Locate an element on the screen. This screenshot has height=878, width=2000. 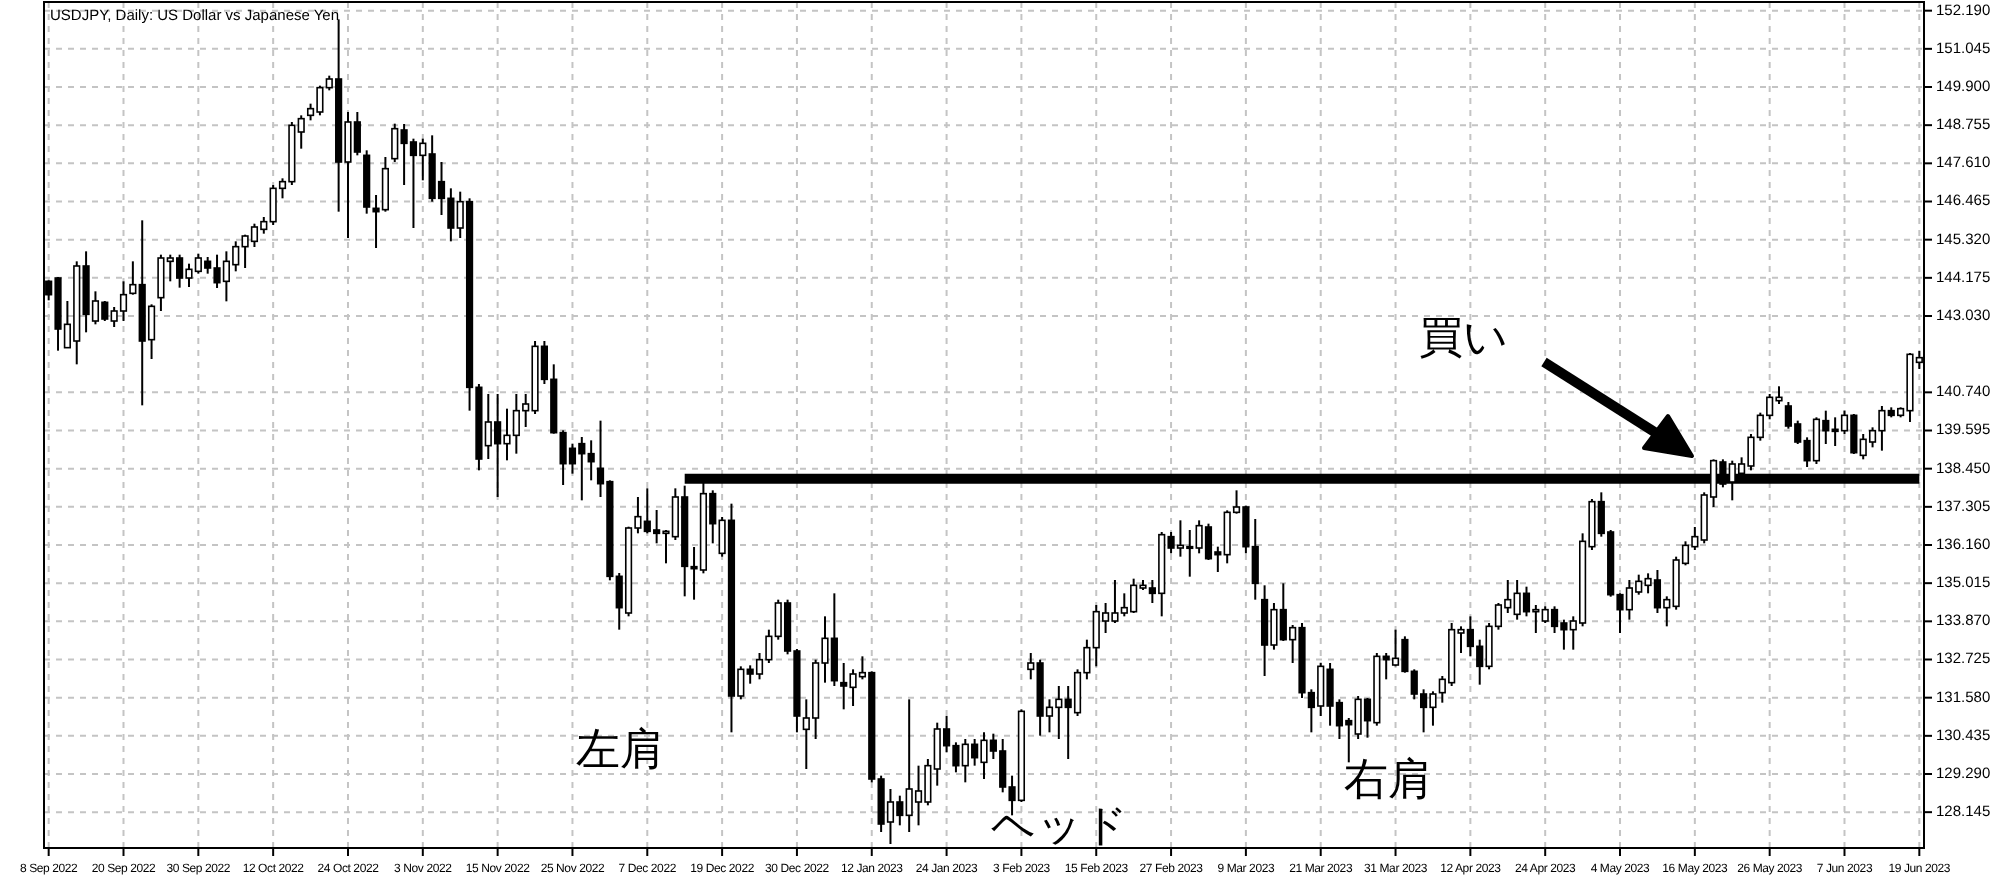
annotation: 右肩 is located at coordinates (1388, 779).